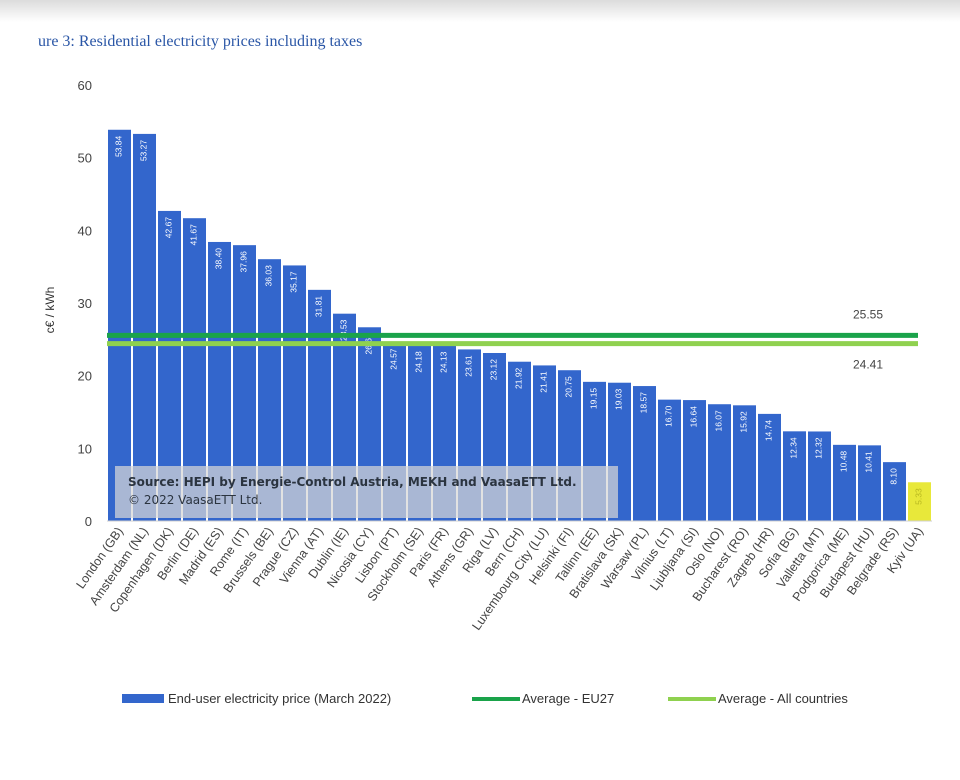 Image resolution: width=960 pixels, height=780 pixels. I want to click on bar-value-label: 16.07, so click(719, 421).